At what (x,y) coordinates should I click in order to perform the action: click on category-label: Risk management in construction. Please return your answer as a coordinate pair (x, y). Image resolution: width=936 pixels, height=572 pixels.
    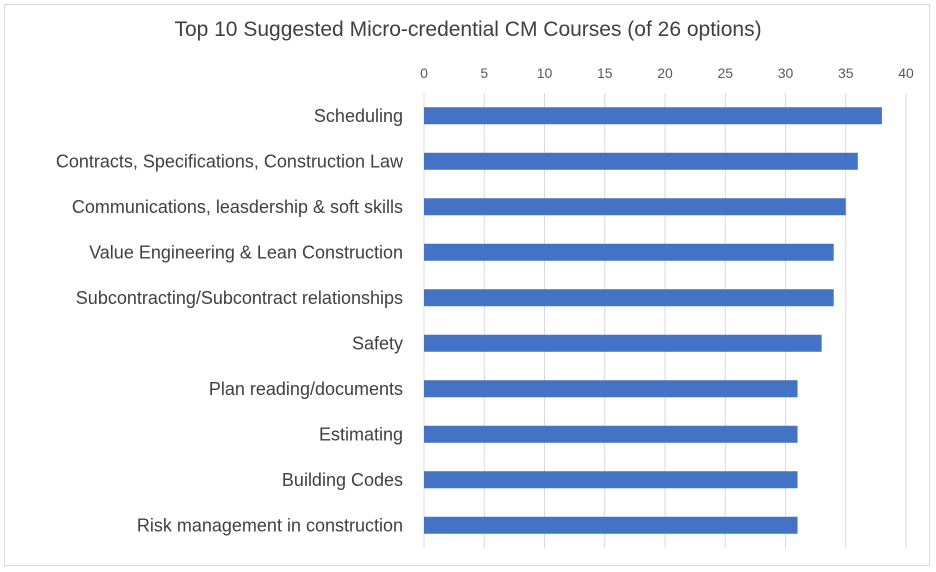
    Looking at the image, I should click on (270, 525).